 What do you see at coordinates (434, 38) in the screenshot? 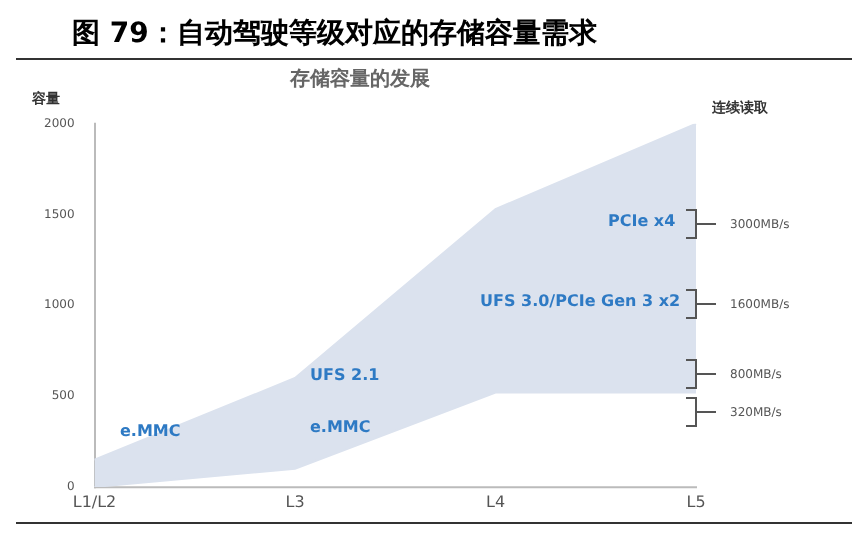
I see `chart-title: 图 79：自动驾驶等级对应的存储容量需求` at bounding box center [434, 38].